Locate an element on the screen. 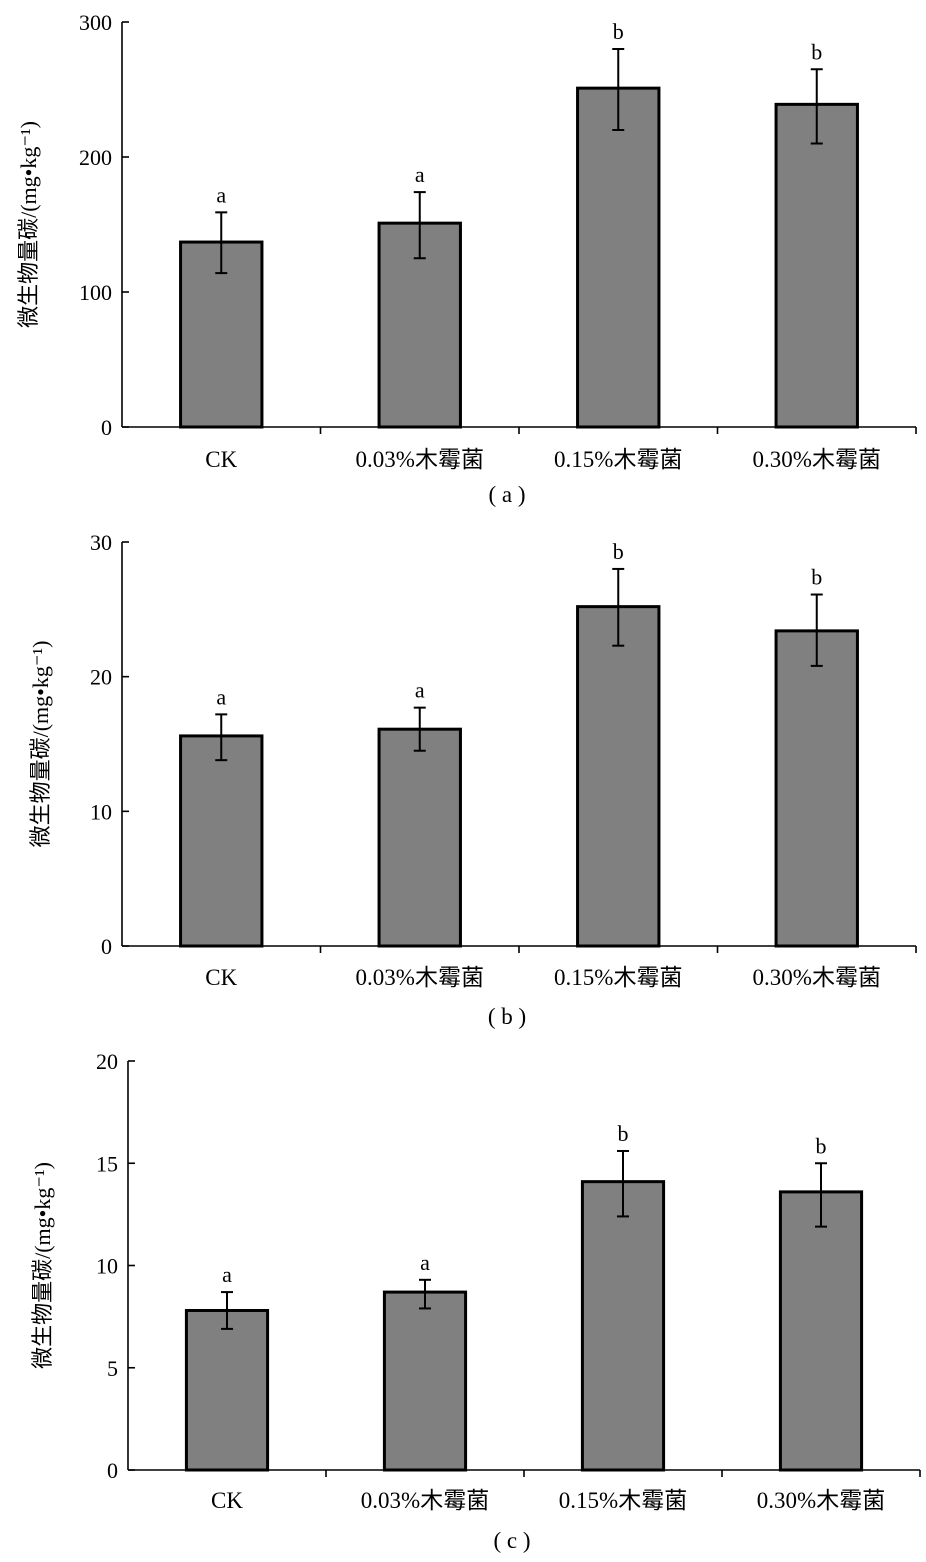 This screenshot has width=926, height=1562. y-tick-label: 15 is located at coordinates (107, 1163).